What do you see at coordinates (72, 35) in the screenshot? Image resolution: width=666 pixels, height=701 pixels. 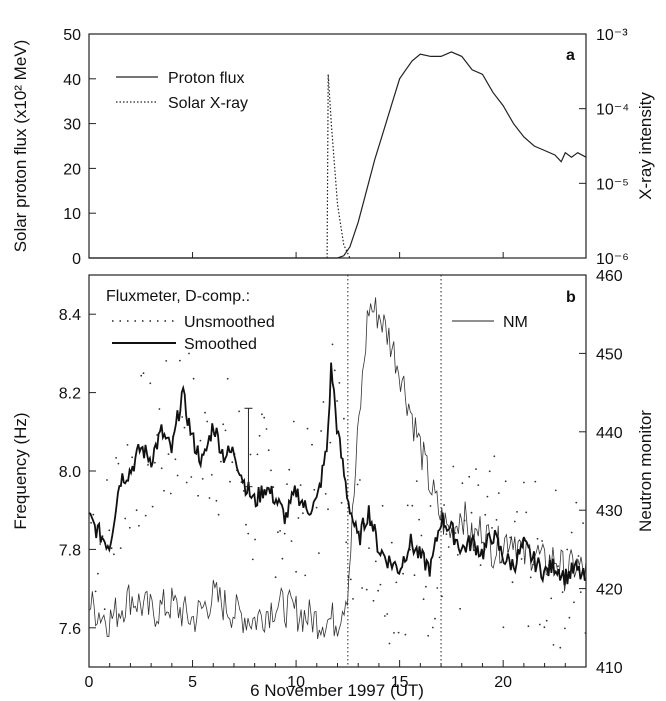 I see `panel-a-y-tick-label: 50` at bounding box center [72, 35].